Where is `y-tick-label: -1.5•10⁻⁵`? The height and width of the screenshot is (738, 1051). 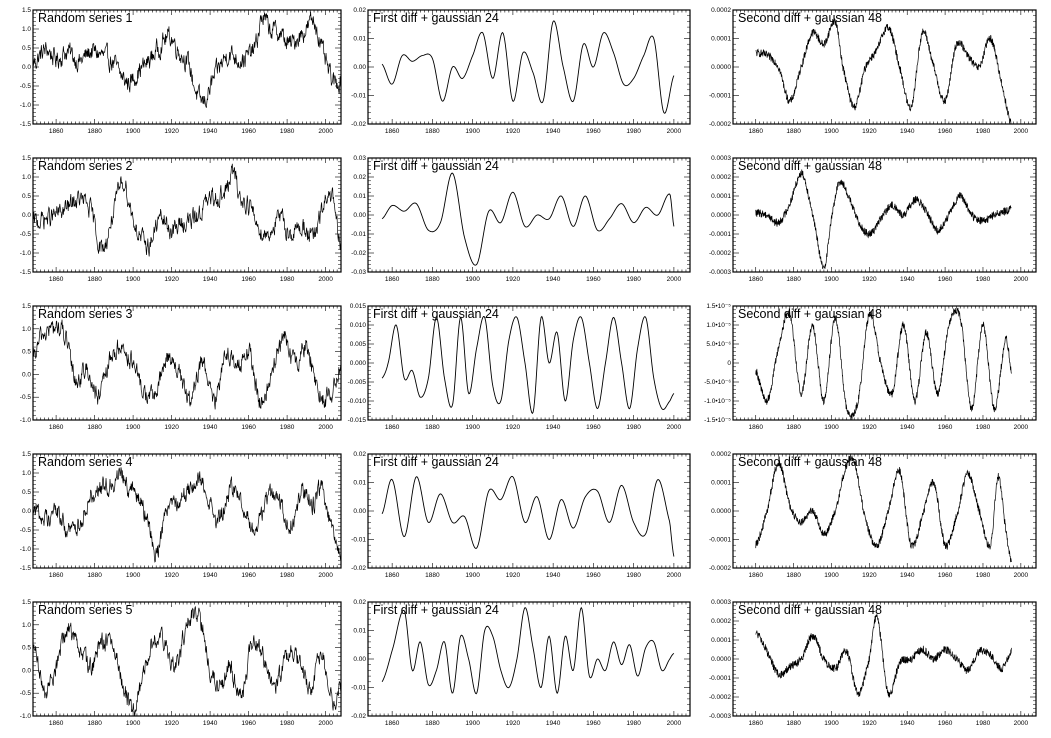 y-tick-label: -1.5•10⁻⁵ is located at coordinates (717, 420).